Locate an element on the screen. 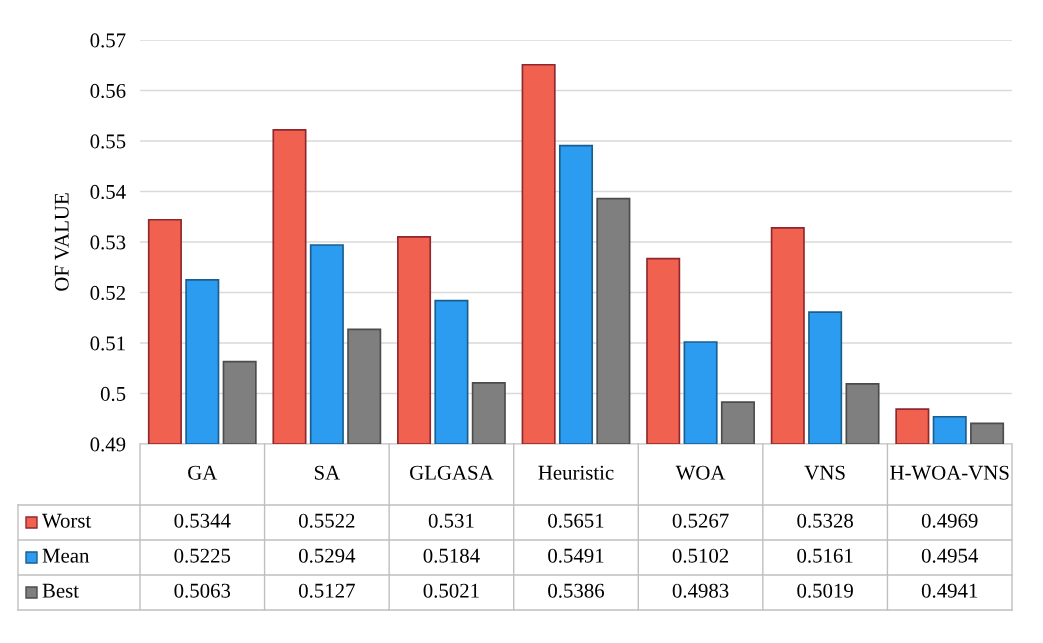  x-tick-label: GA is located at coordinates (203, 472).